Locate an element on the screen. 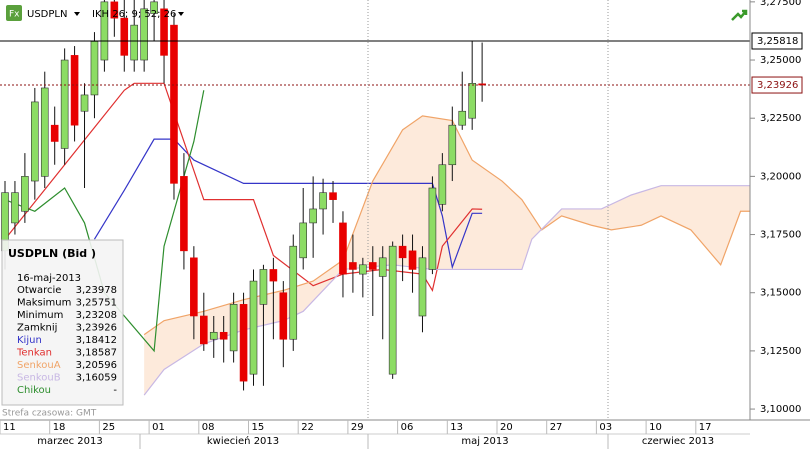 This screenshot has height=453, width=810. info-value: 3,23208 is located at coordinates (96, 315).